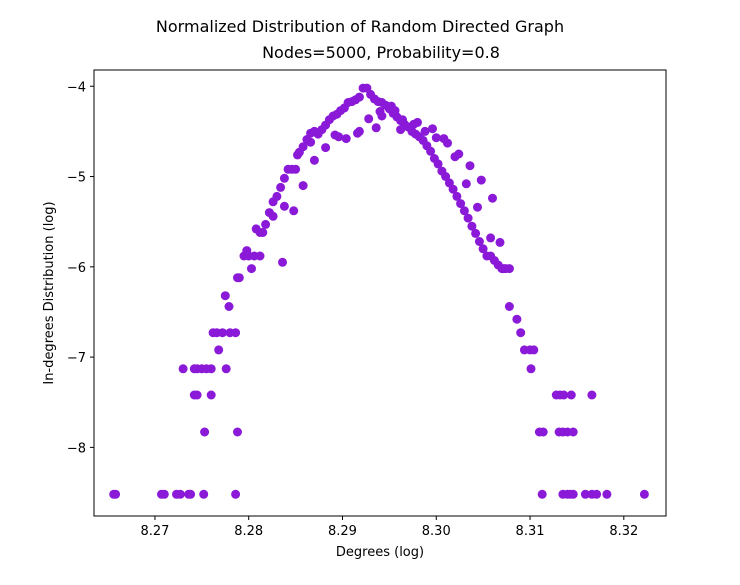  What do you see at coordinates (76, 448) in the screenshot?
I see `y-tick-label: −8` at bounding box center [76, 448].